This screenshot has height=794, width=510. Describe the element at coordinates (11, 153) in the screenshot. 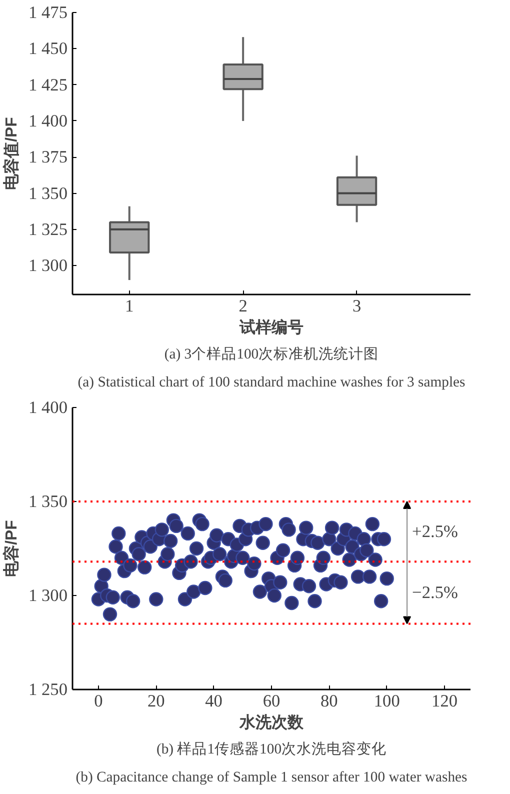

I see `y-axis-title: 电容值/PF` at that location.